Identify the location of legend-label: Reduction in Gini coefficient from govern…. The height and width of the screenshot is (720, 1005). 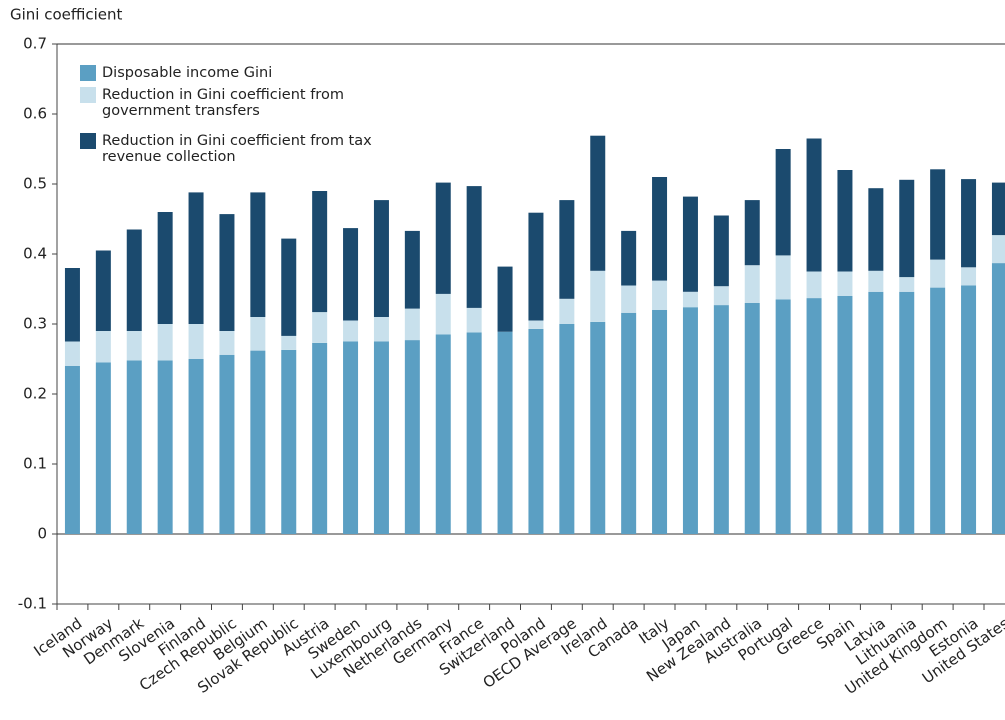
(223, 103).